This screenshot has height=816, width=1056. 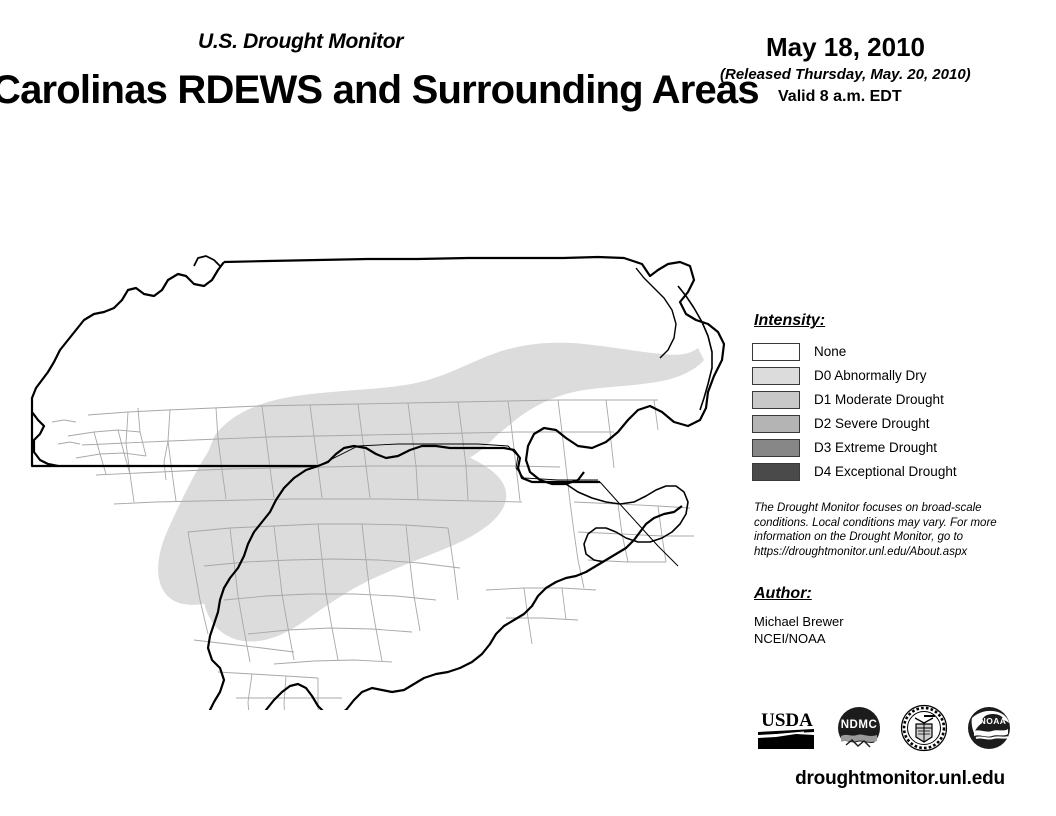 What do you see at coordinates (776, 471) in the screenshot?
I see `legend-swatch-d4` at bounding box center [776, 471].